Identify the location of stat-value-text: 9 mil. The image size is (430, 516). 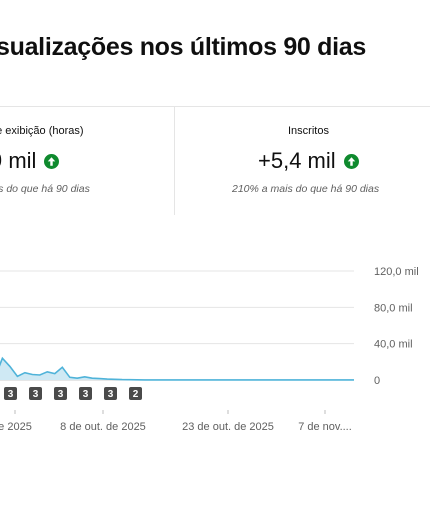
(18, 160).